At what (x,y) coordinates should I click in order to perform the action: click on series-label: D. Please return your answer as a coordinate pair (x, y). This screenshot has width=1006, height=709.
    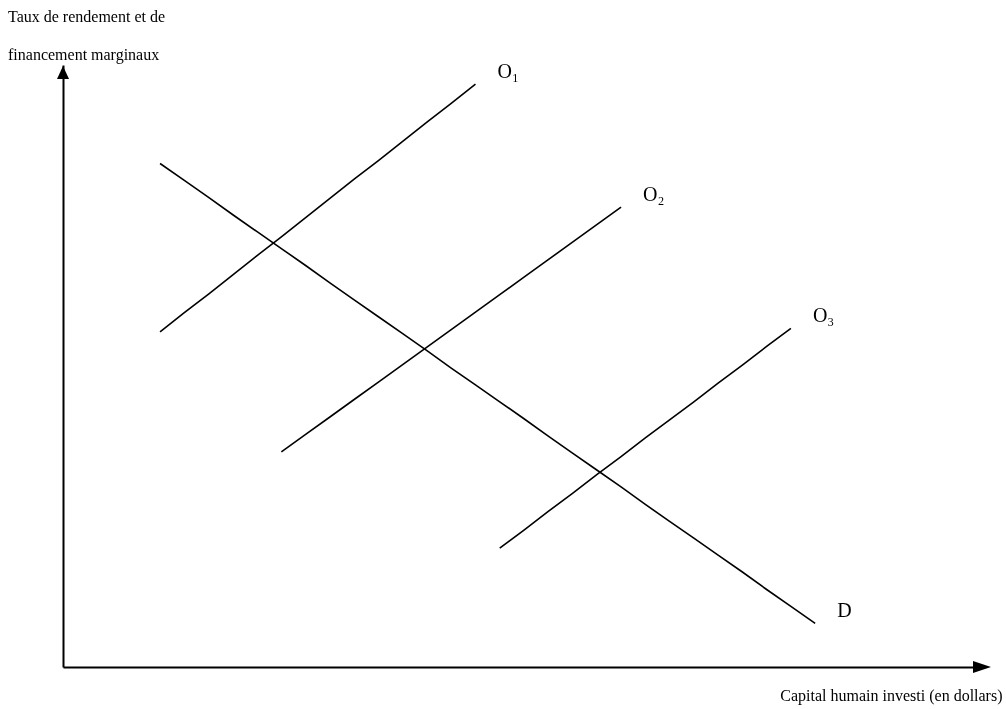
    Looking at the image, I should click on (844, 610).